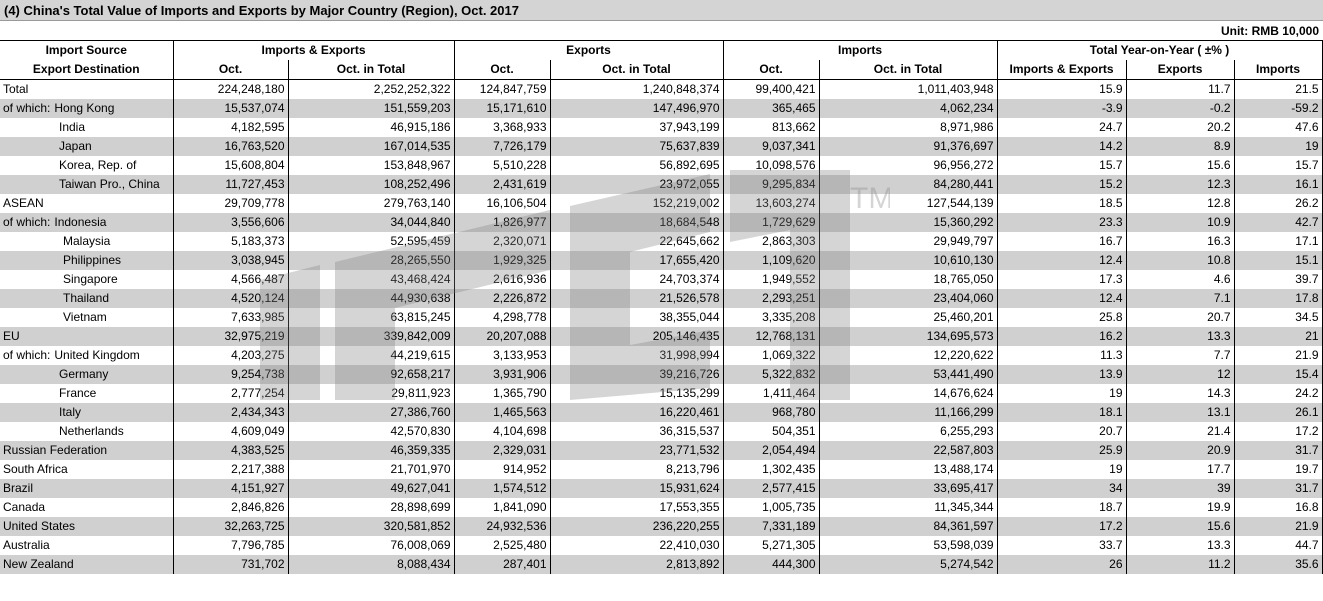  What do you see at coordinates (1180, 412) in the screenshot?
I see `cell-value: 13.1` at bounding box center [1180, 412].